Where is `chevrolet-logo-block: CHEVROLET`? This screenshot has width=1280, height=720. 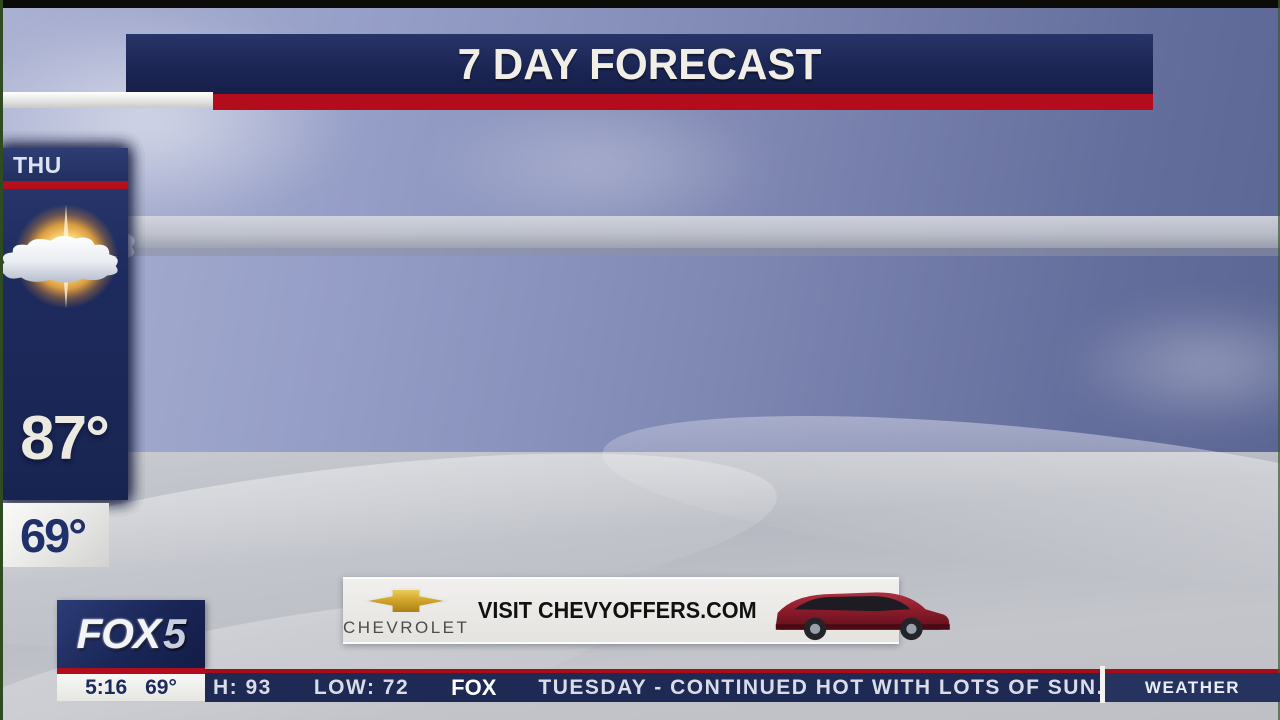 chevrolet-logo-block: CHEVROLET is located at coordinates (406, 610).